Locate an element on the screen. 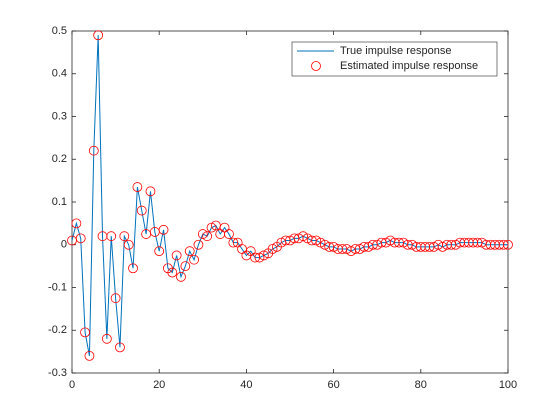  x-tick-label: 60 is located at coordinates (333, 385).